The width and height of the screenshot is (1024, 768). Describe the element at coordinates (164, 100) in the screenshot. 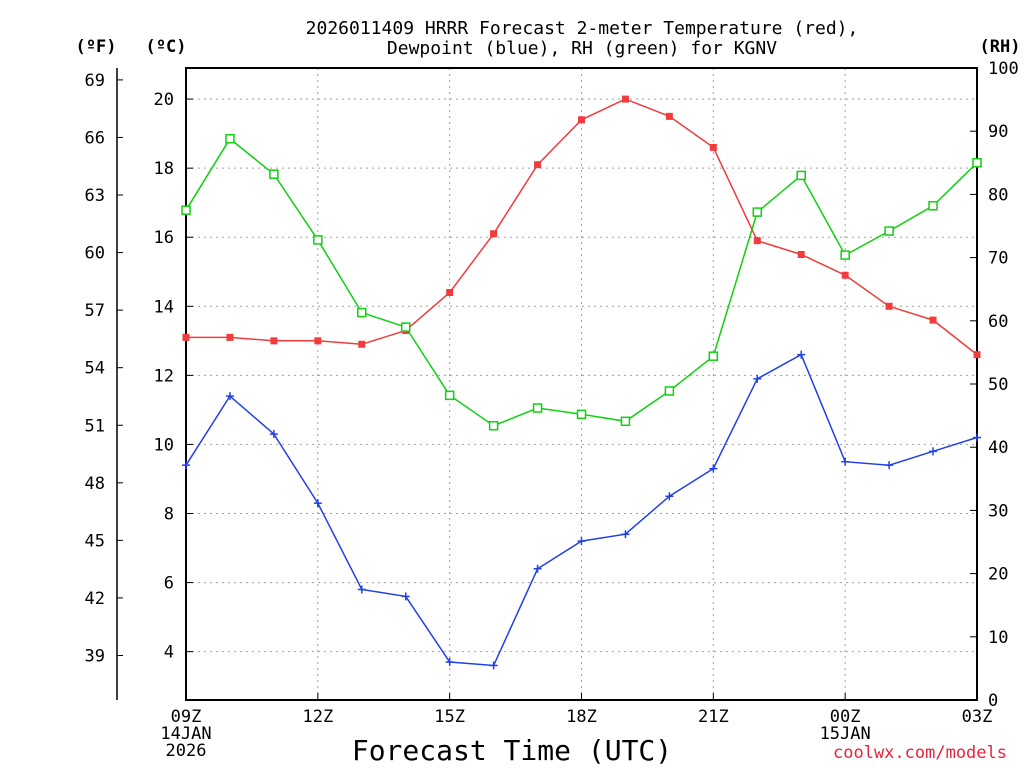

I see `celsius-tick-label: 20` at that location.